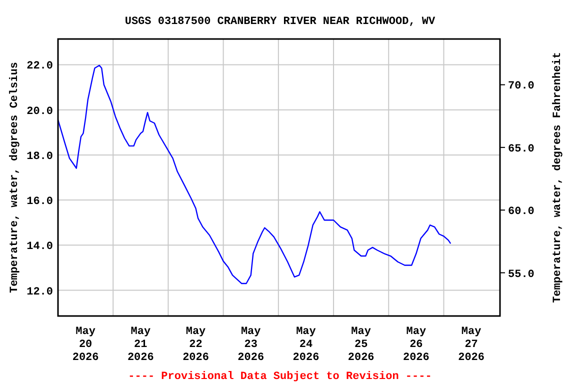 Image resolution: width=576 pixels, height=384 pixels. What do you see at coordinates (39, 292) in the screenshot?
I see `y-tick-label: 12.0` at bounding box center [39, 292].